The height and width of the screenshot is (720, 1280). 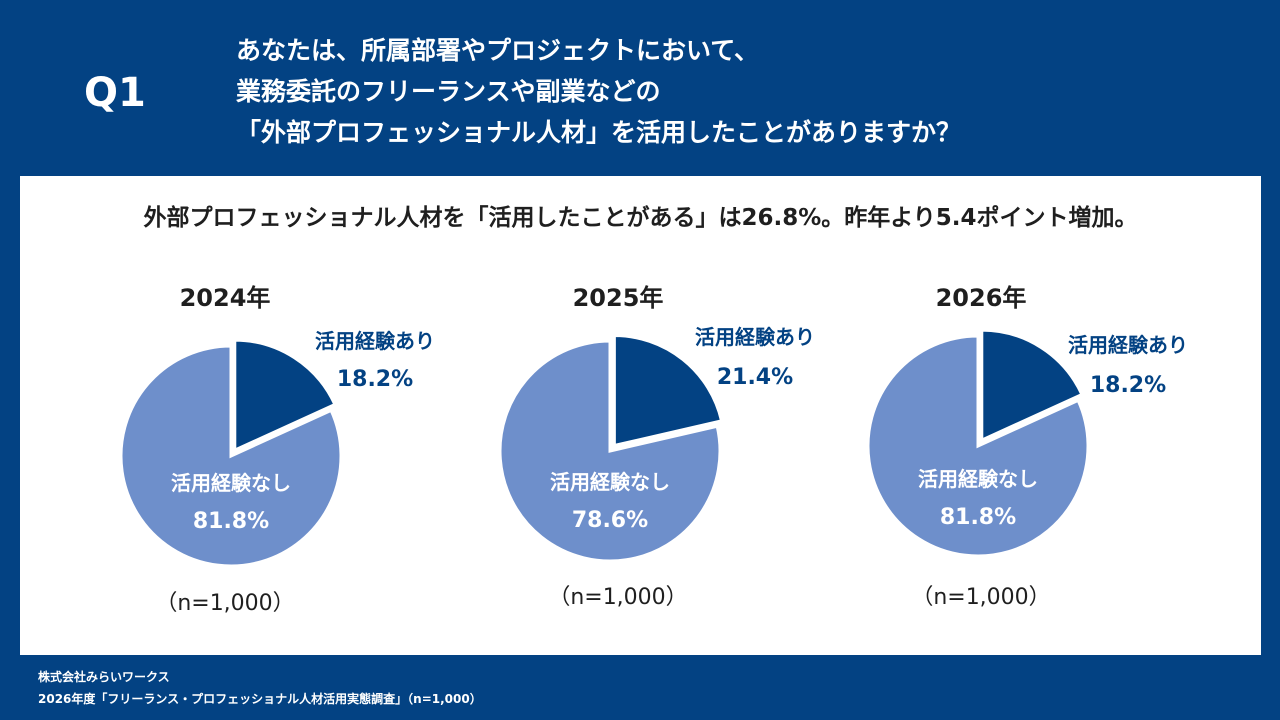 What do you see at coordinates (448, 91) in the screenshot?
I see `question-line: 業務委託のフリーランスや副業などの` at bounding box center [448, 91].